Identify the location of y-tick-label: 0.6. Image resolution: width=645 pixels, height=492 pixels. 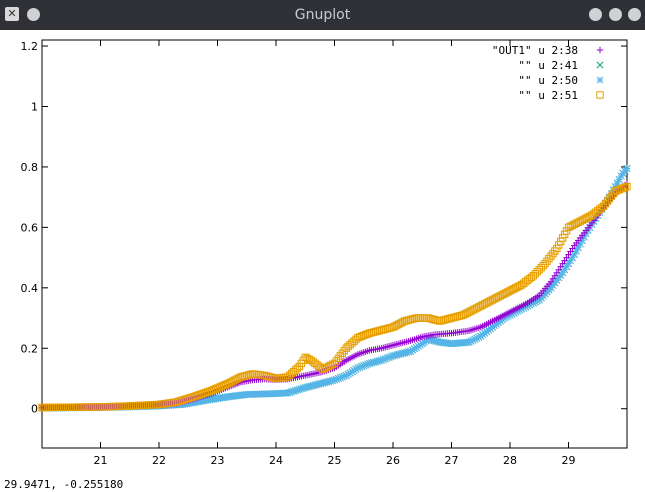
(30, 227).